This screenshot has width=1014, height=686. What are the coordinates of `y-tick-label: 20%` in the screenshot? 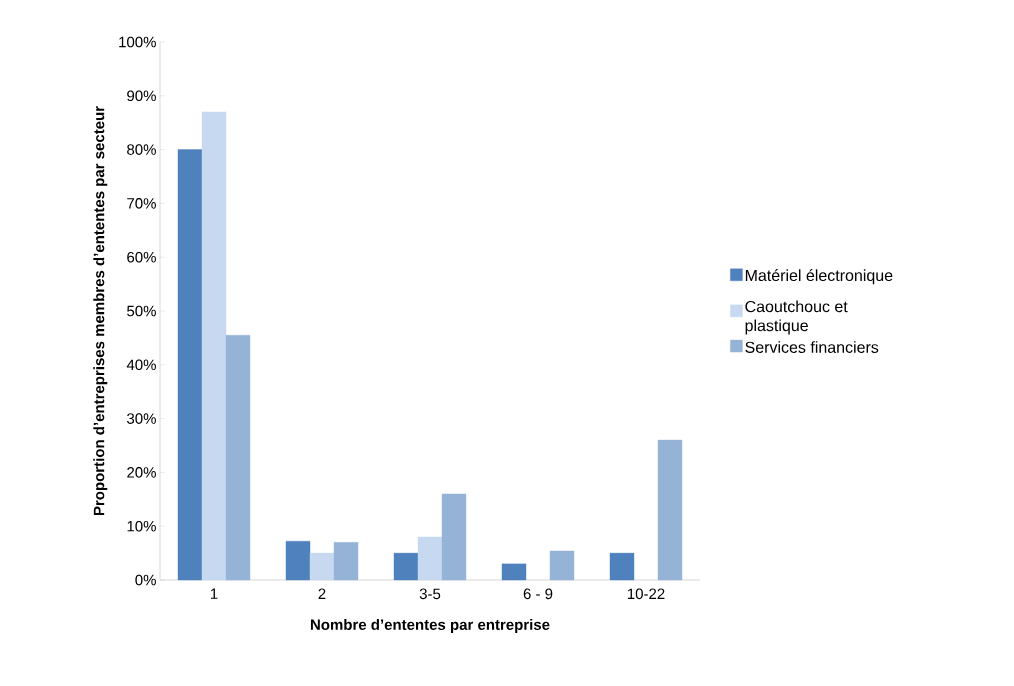 It's located at (141, 472).